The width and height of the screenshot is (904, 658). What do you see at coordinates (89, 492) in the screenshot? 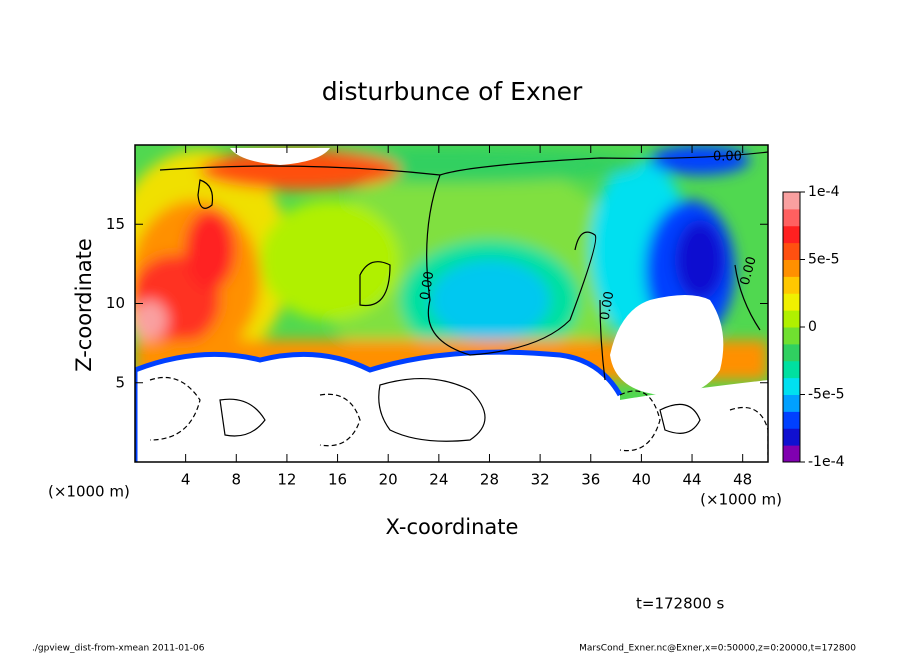
I see `y-units: (×1000 m)` at bounding box center [89, 492].